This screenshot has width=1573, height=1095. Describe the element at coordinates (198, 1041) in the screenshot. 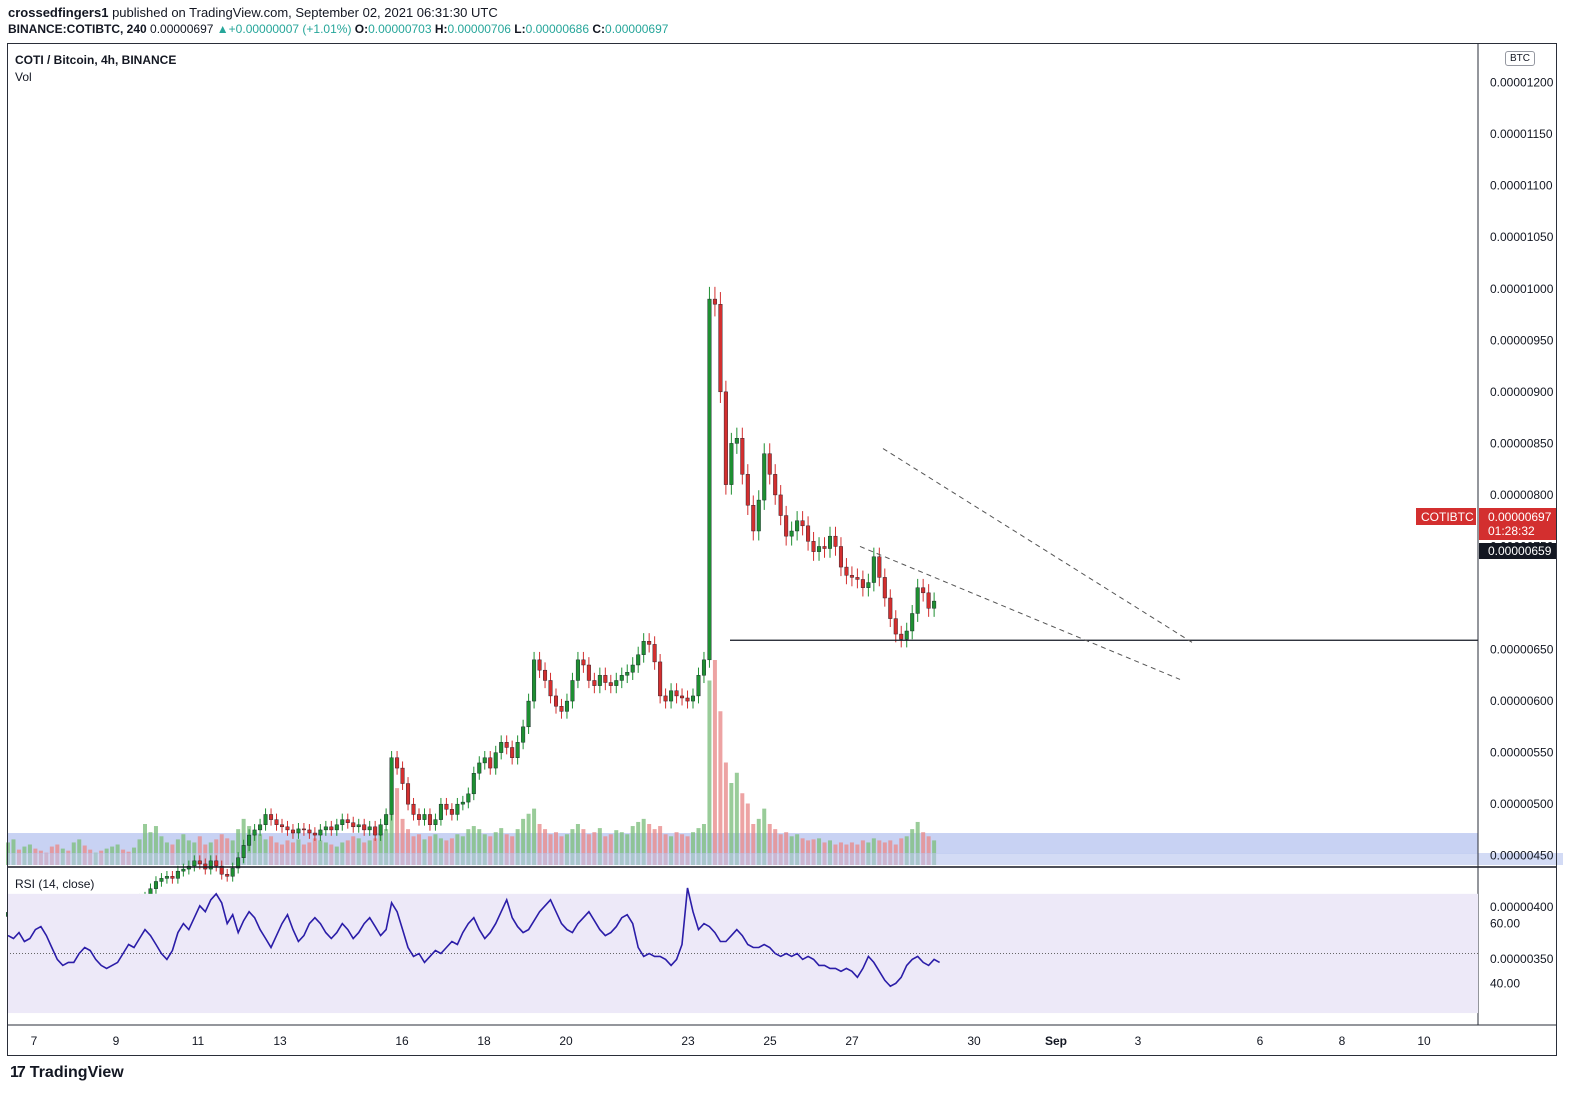

I see `time-tick-label: 11` at that location.